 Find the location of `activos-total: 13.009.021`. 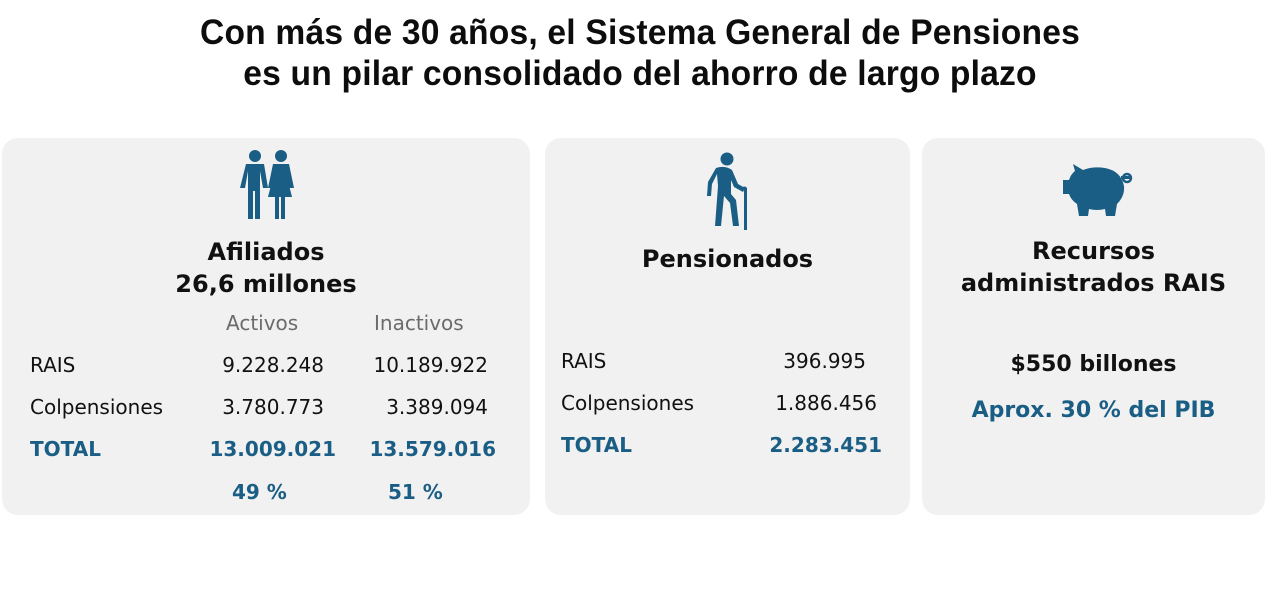

activos-total: 13.009.021 is located at coordinates (272, 449).